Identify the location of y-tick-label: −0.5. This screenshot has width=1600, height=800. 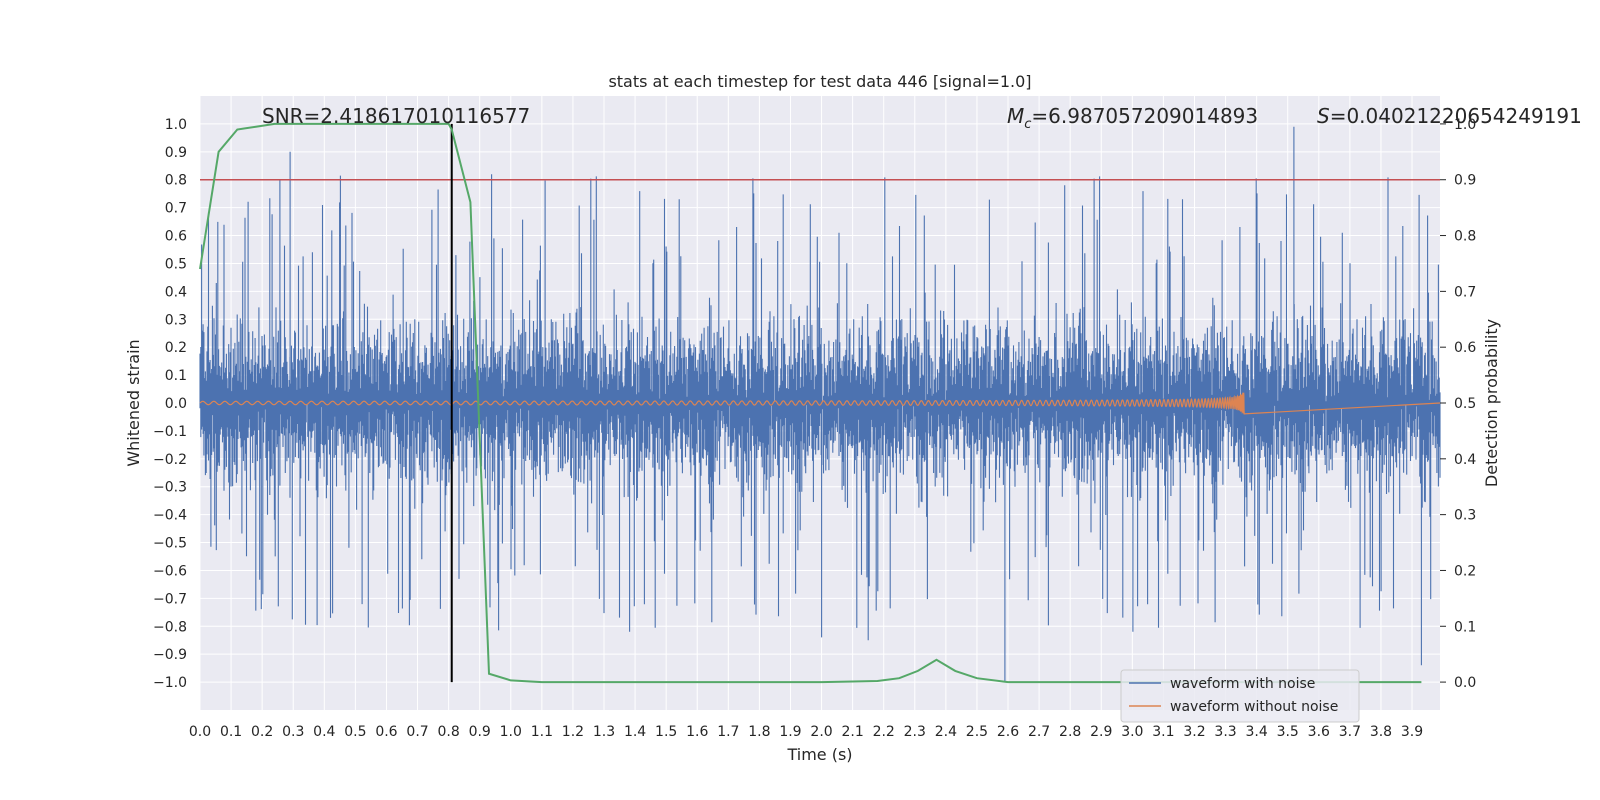
(170, 544).